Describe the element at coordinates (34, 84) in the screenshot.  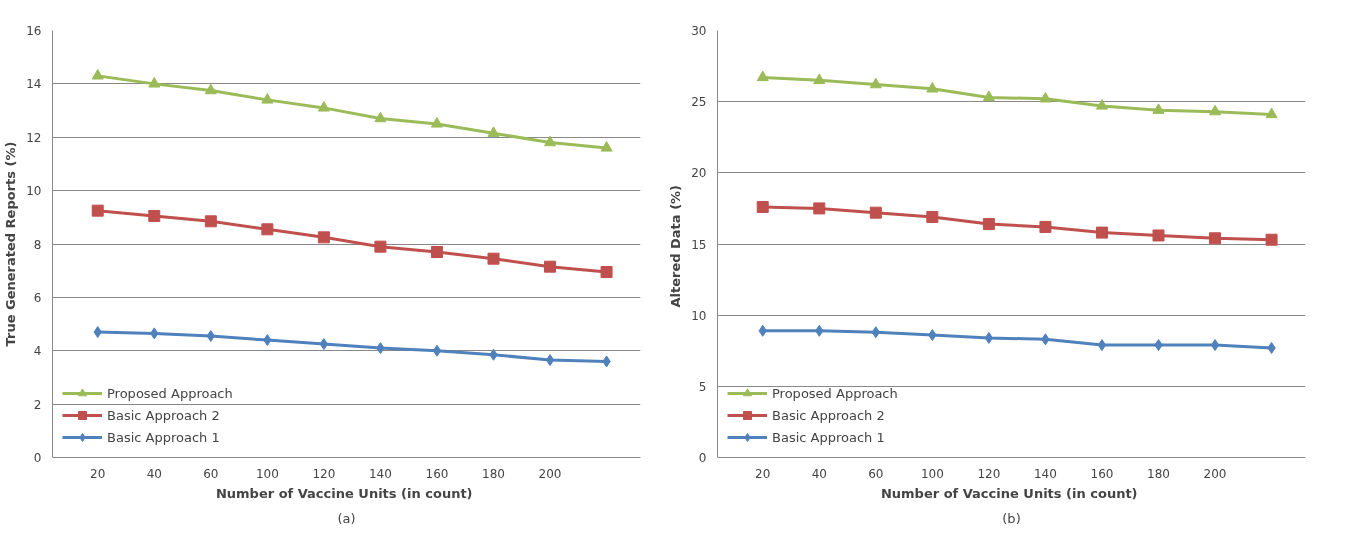
I see `y-tick-label: 14` at that location.